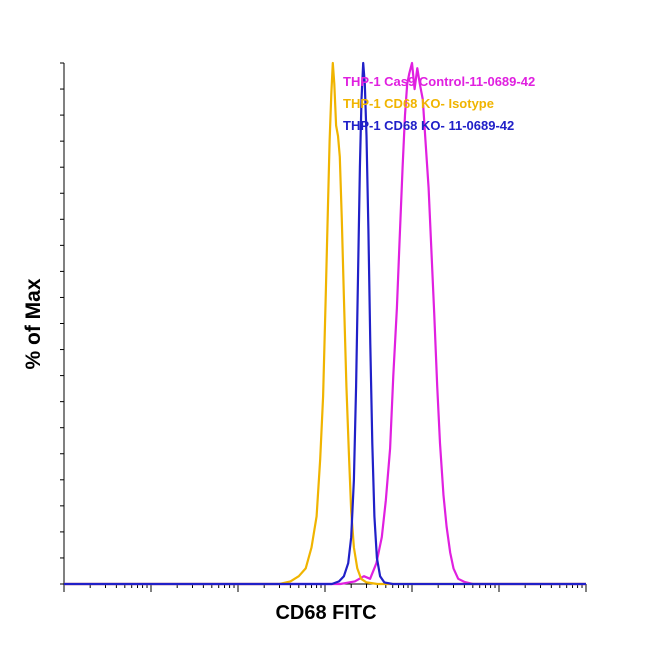 The image size is (650, 650). I want to click on legend-entry-1: THP-1 Cas9 Control-11-0689-42, so click(439, 81).